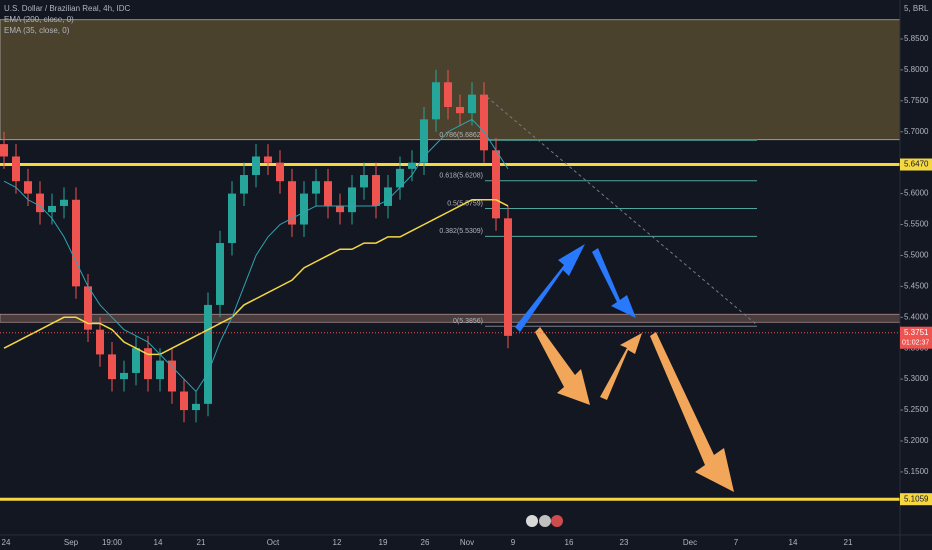  Describe the element at coordinates (736, 542) in the screenshot. I see `x-tick-label: 7` at that location.